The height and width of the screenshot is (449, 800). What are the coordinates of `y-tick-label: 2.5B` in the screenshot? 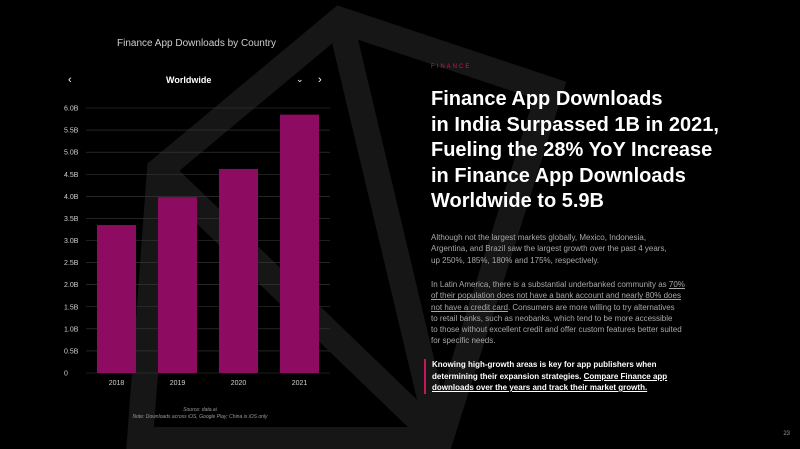 It's located at (71, 263).